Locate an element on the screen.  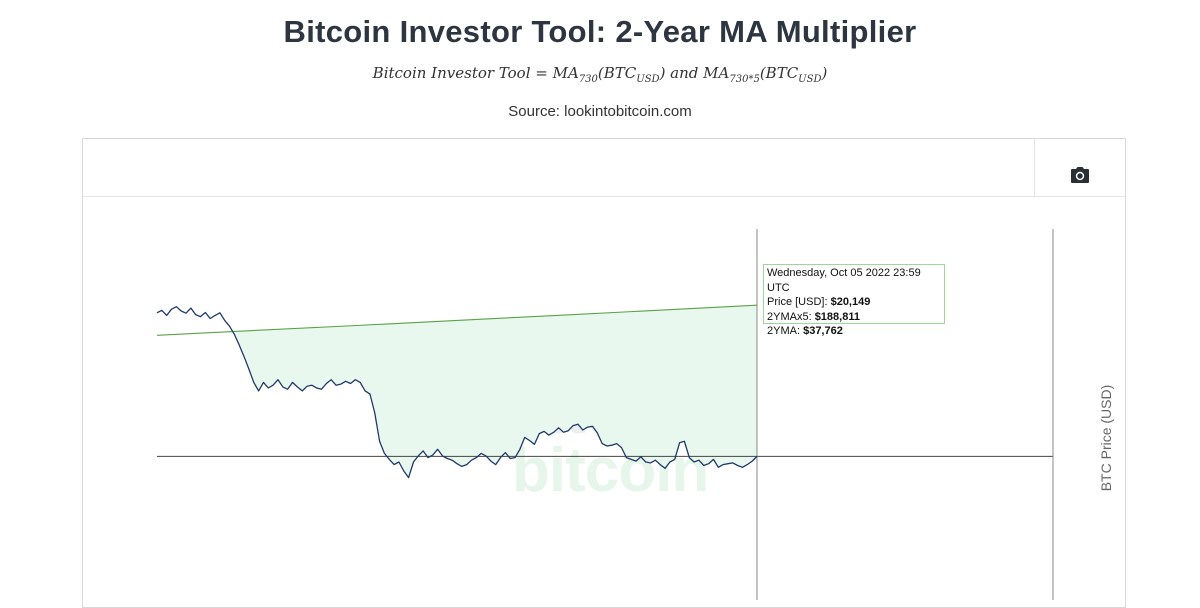
tooltip-price-label: Price [USD]: is located at coordinates (799, 302).